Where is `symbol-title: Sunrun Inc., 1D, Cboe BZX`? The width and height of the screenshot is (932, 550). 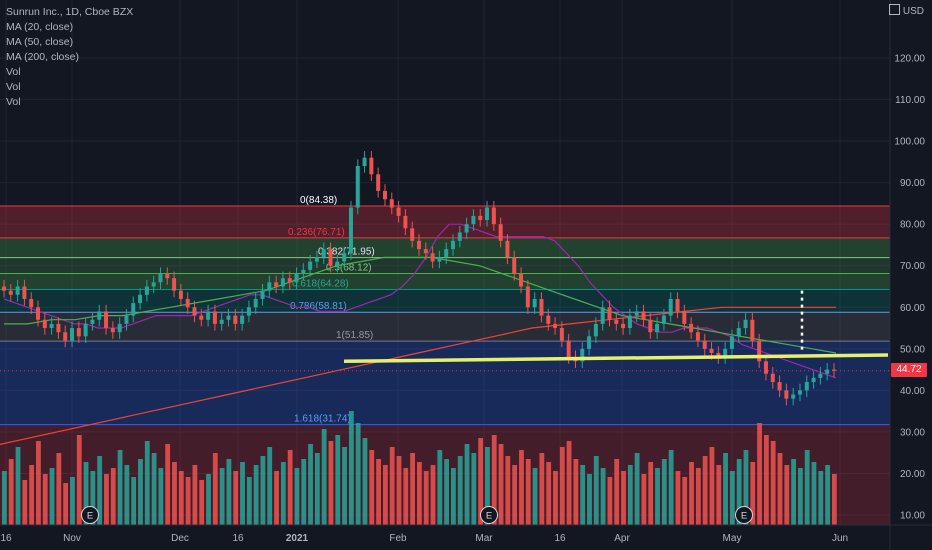
symbol-title: Sunrun Inc., 1D, Cboe BZX is located at coordinates (70, 12).